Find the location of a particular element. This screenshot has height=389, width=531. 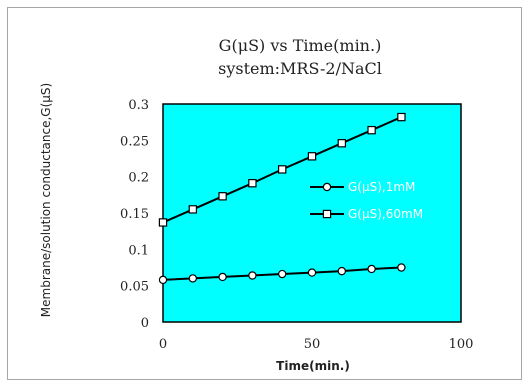

x-tick-label: 100 is located at coordinates (461, 344).